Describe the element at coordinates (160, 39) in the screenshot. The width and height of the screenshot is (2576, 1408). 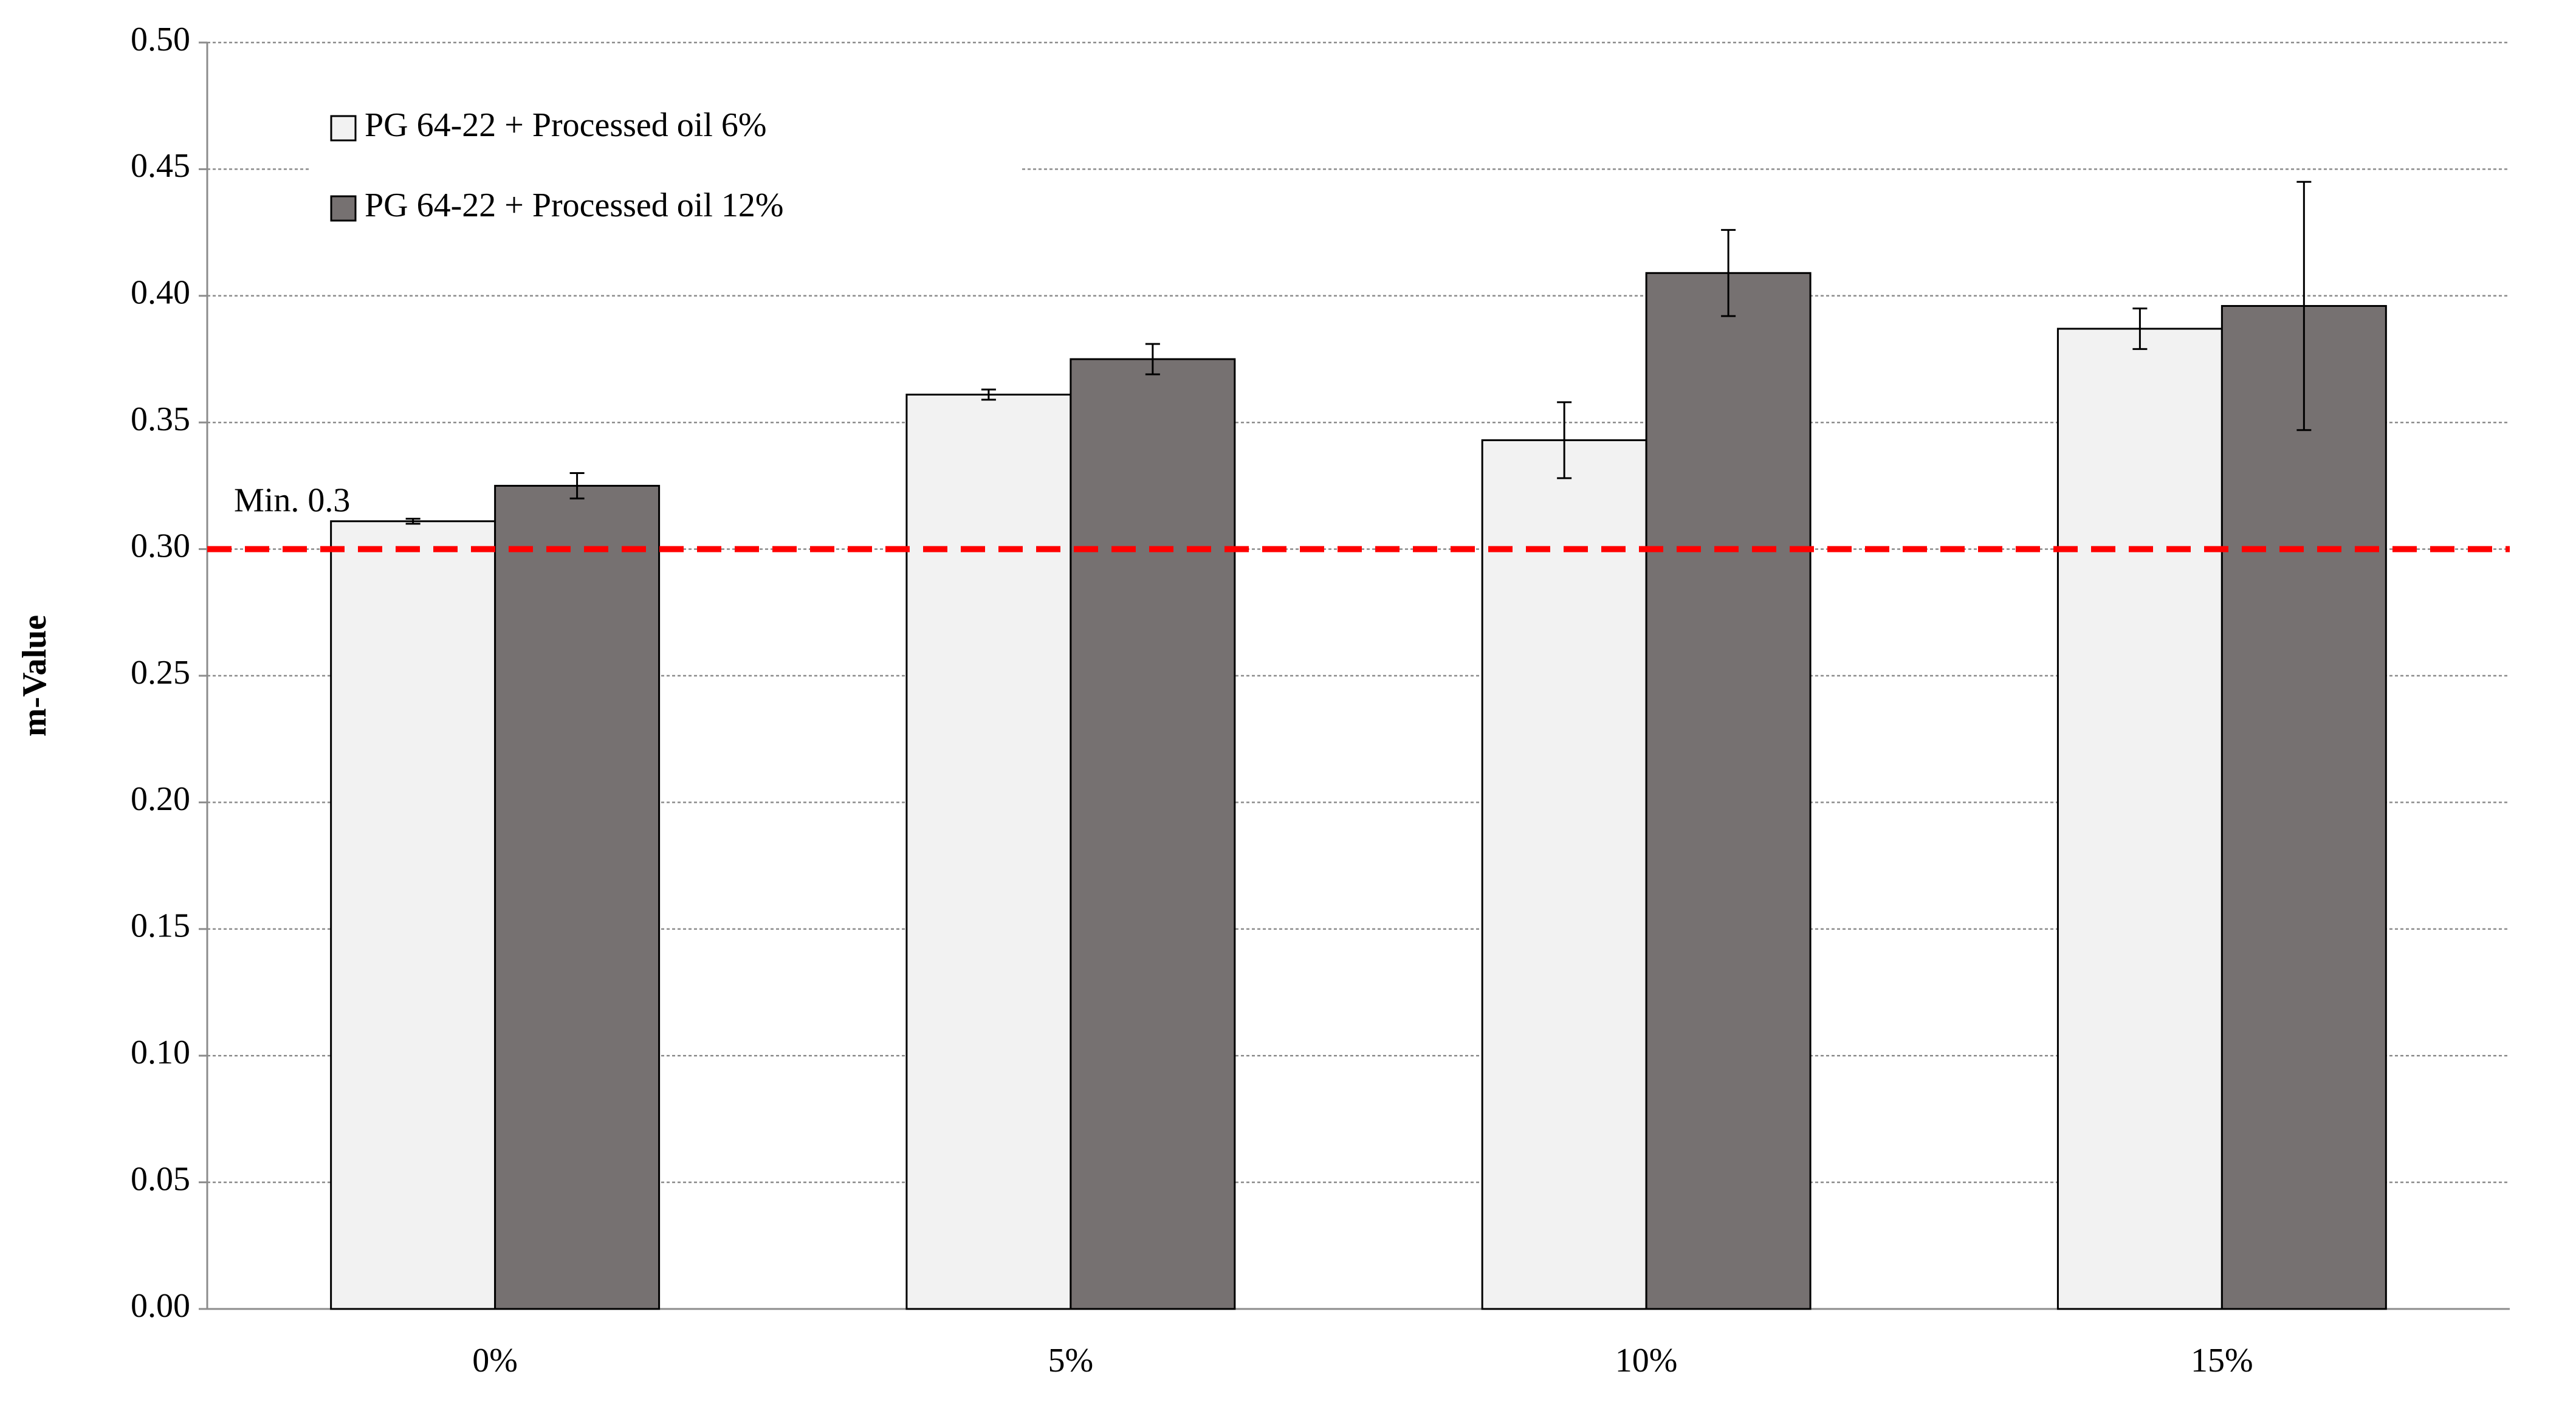
I see `y-tick-label: 0.50` at that location.